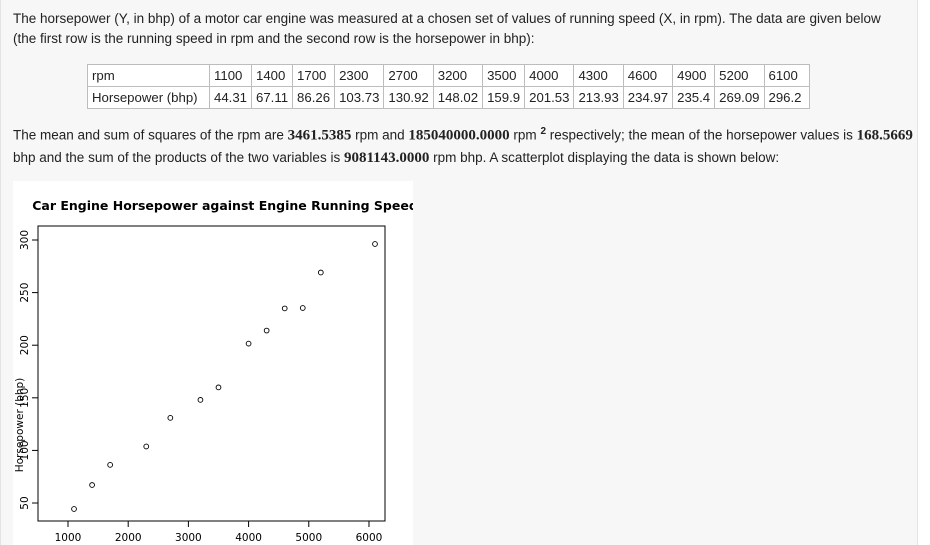 This screenshot has height=545, width=930. I want to click on y-tick-label: 300, so click(25, 240).